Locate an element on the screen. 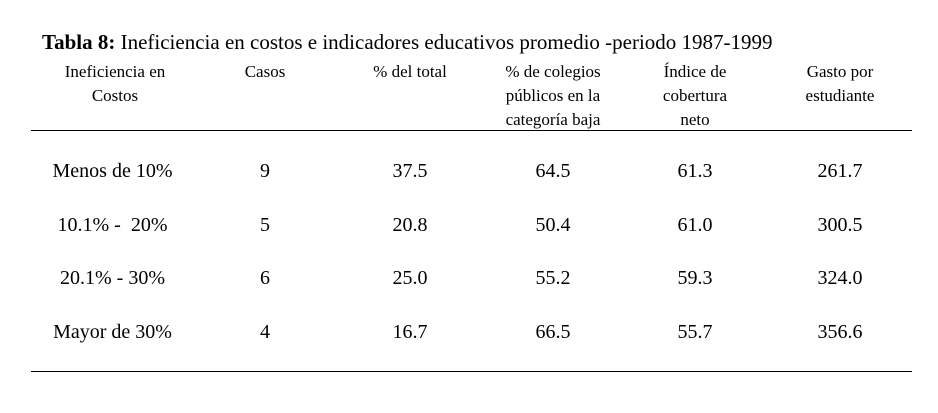  header-rule is located at coordinates (471, 130).